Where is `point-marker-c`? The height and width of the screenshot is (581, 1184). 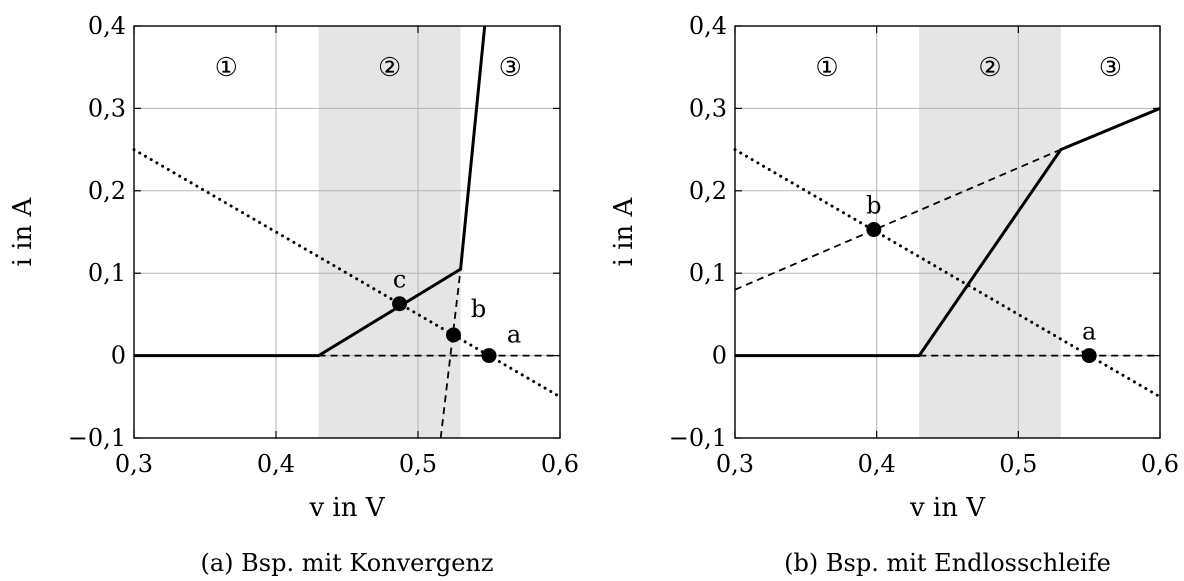
point-marker-c is located at coordinates (400, 304).